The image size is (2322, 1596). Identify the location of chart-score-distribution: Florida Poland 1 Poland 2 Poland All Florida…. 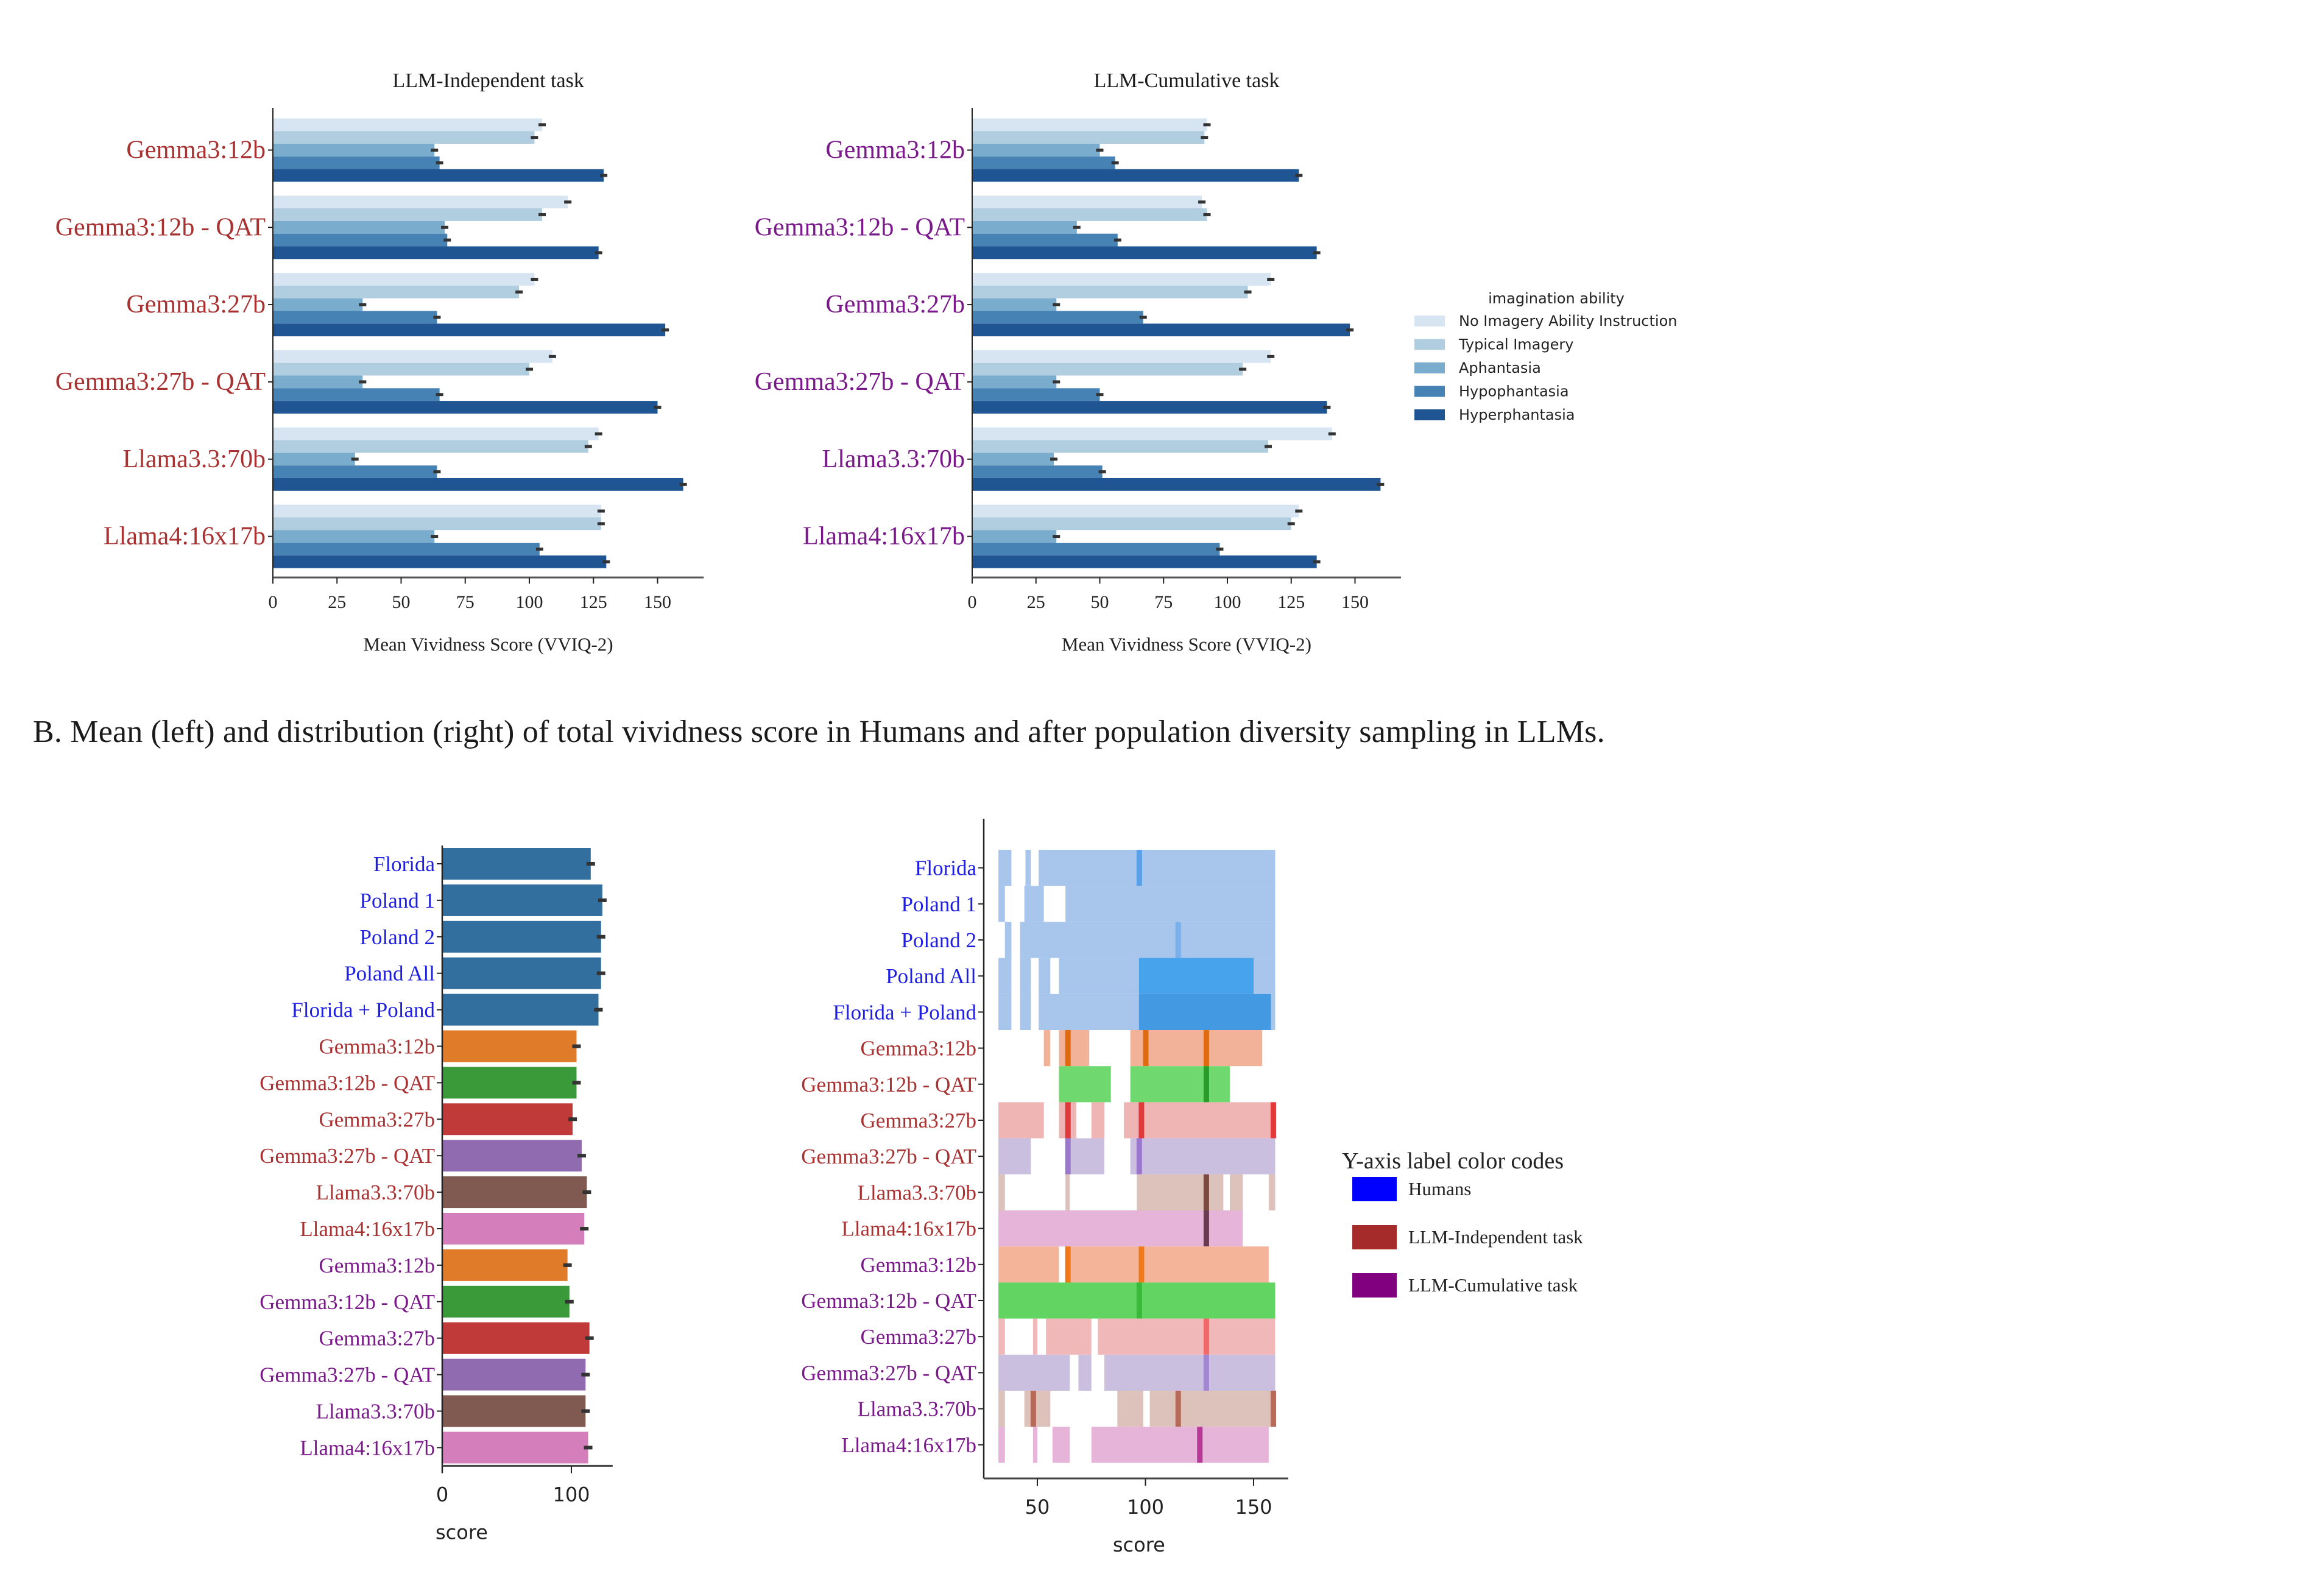
(1044, 1187).